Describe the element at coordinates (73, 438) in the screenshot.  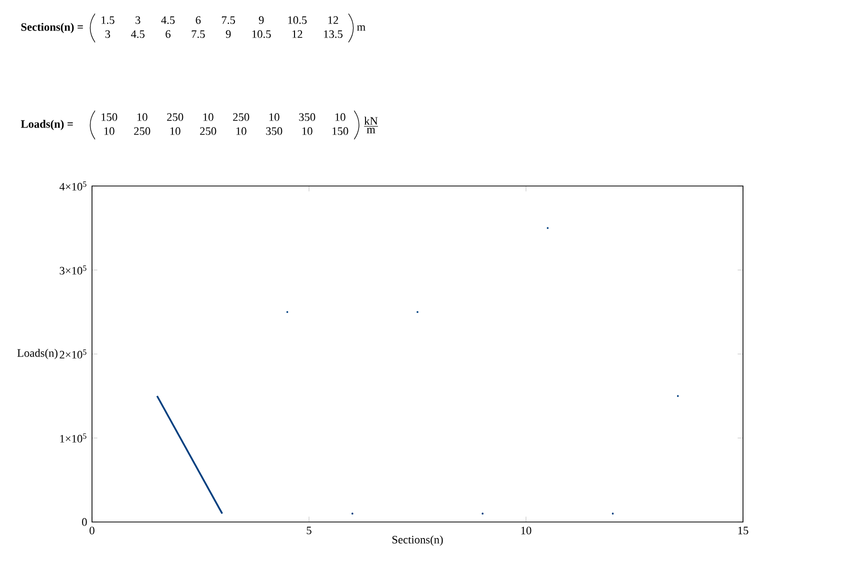
I see `y-tick-label: 1×10$^{5}$` at that location.